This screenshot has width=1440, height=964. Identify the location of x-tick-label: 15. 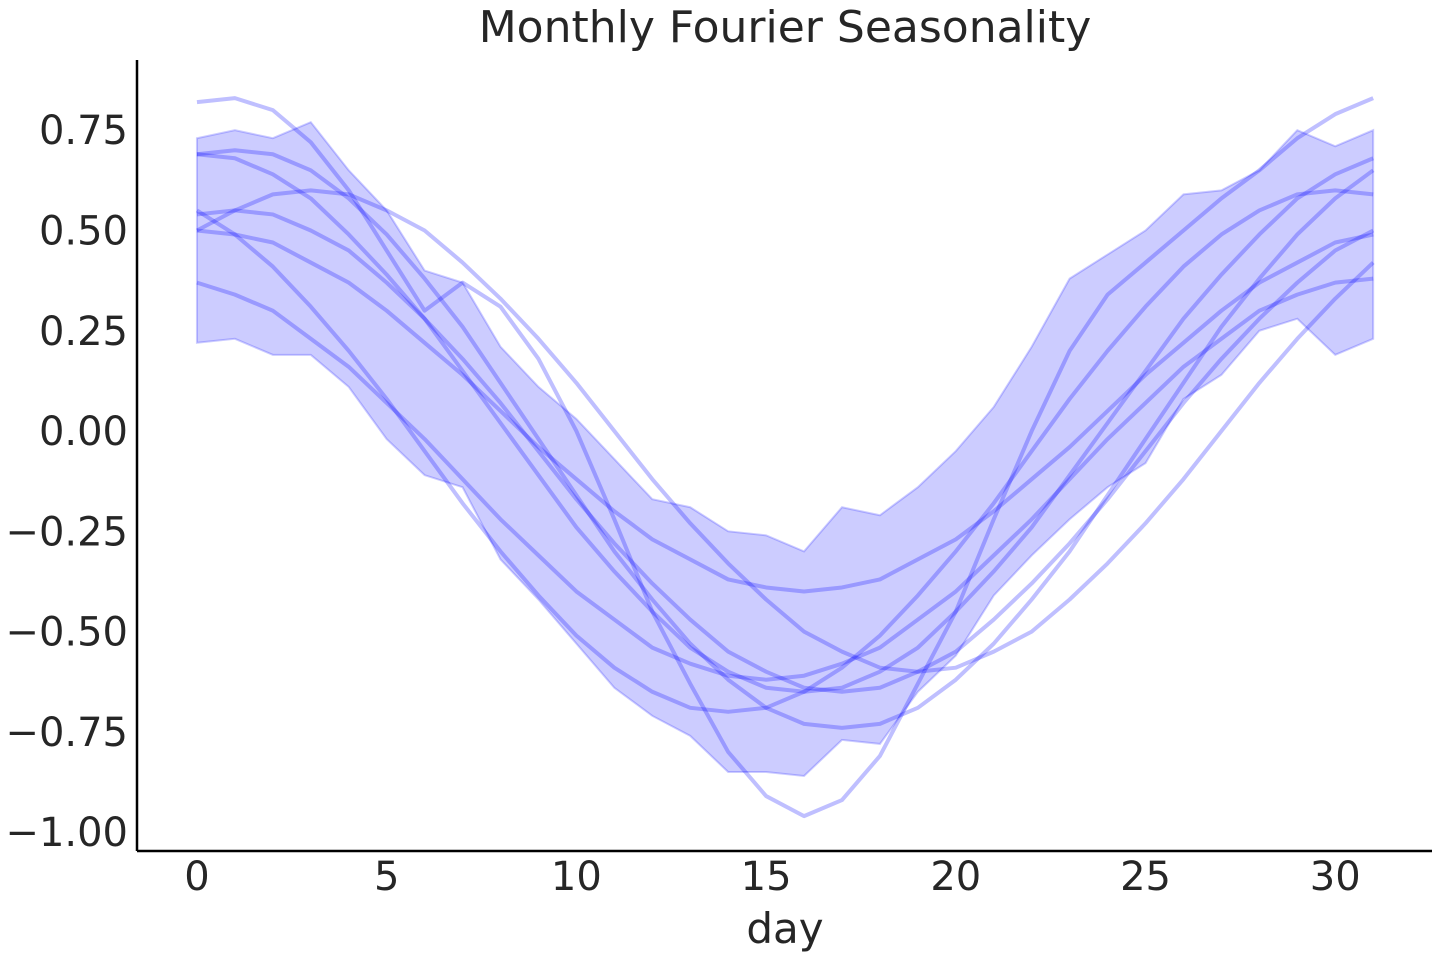
(766, 877).